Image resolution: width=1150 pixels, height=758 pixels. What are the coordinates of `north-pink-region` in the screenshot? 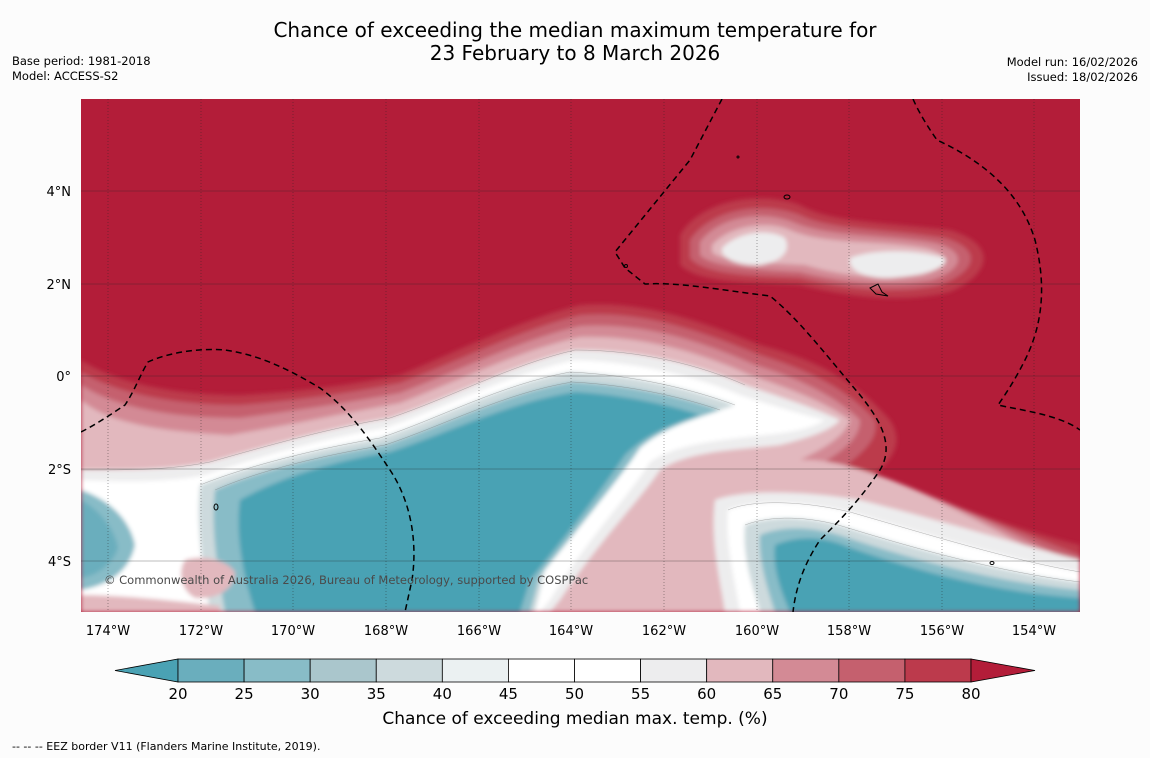 It's located at (832, 248).